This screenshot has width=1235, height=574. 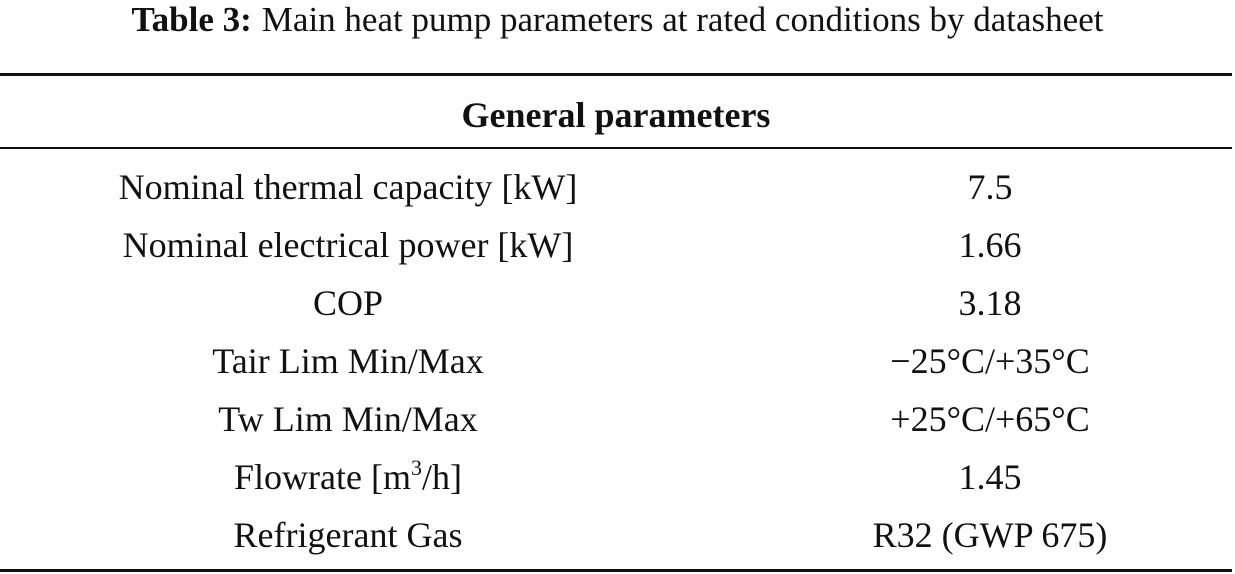 What do you see at coordinates (191, 19) in the screenshot?
I see `caption-label: Table 3:` at bounding box center [191, 19].